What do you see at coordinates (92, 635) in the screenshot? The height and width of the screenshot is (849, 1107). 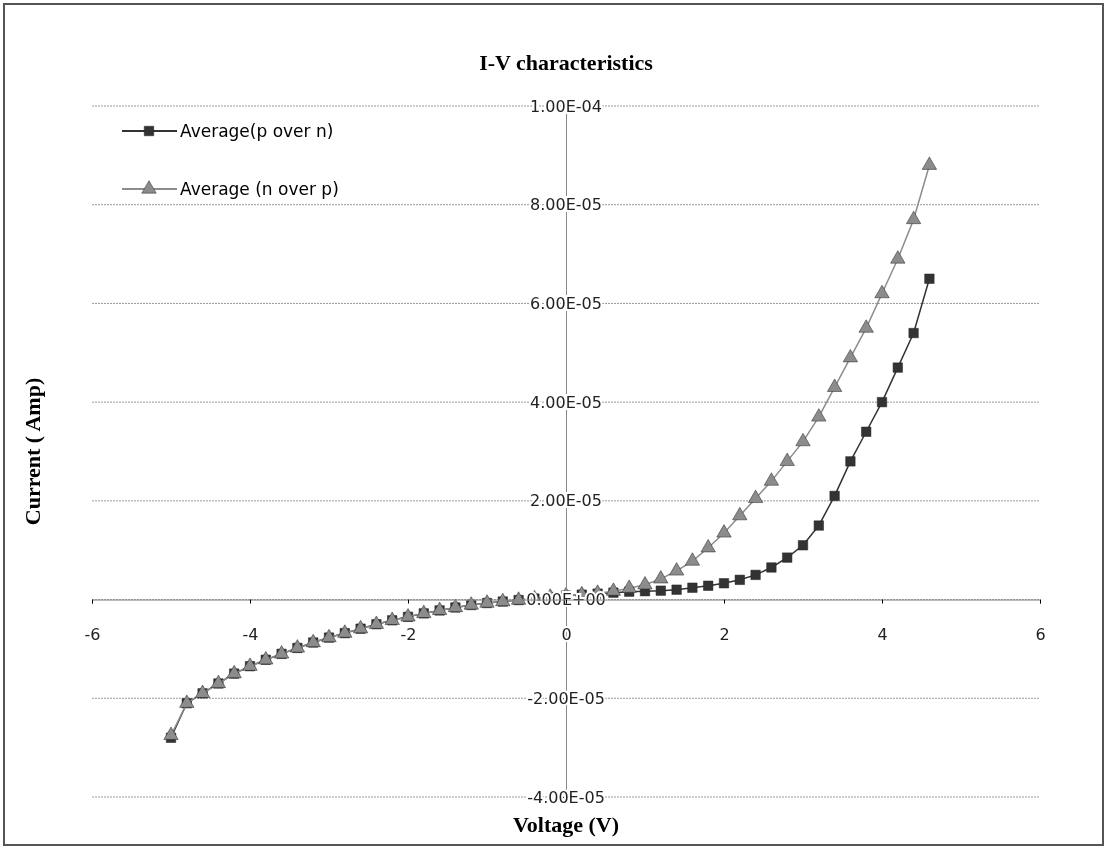 I see `x-tick-label: -6` at bounding box center [92, 635].